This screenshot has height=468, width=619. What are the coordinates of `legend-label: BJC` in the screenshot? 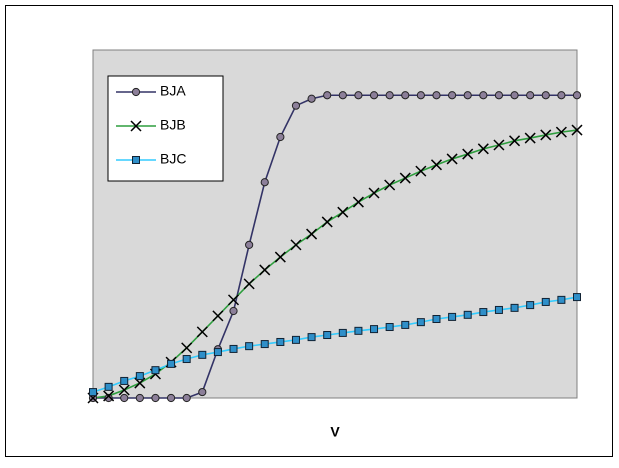 It's located at (173, 159).